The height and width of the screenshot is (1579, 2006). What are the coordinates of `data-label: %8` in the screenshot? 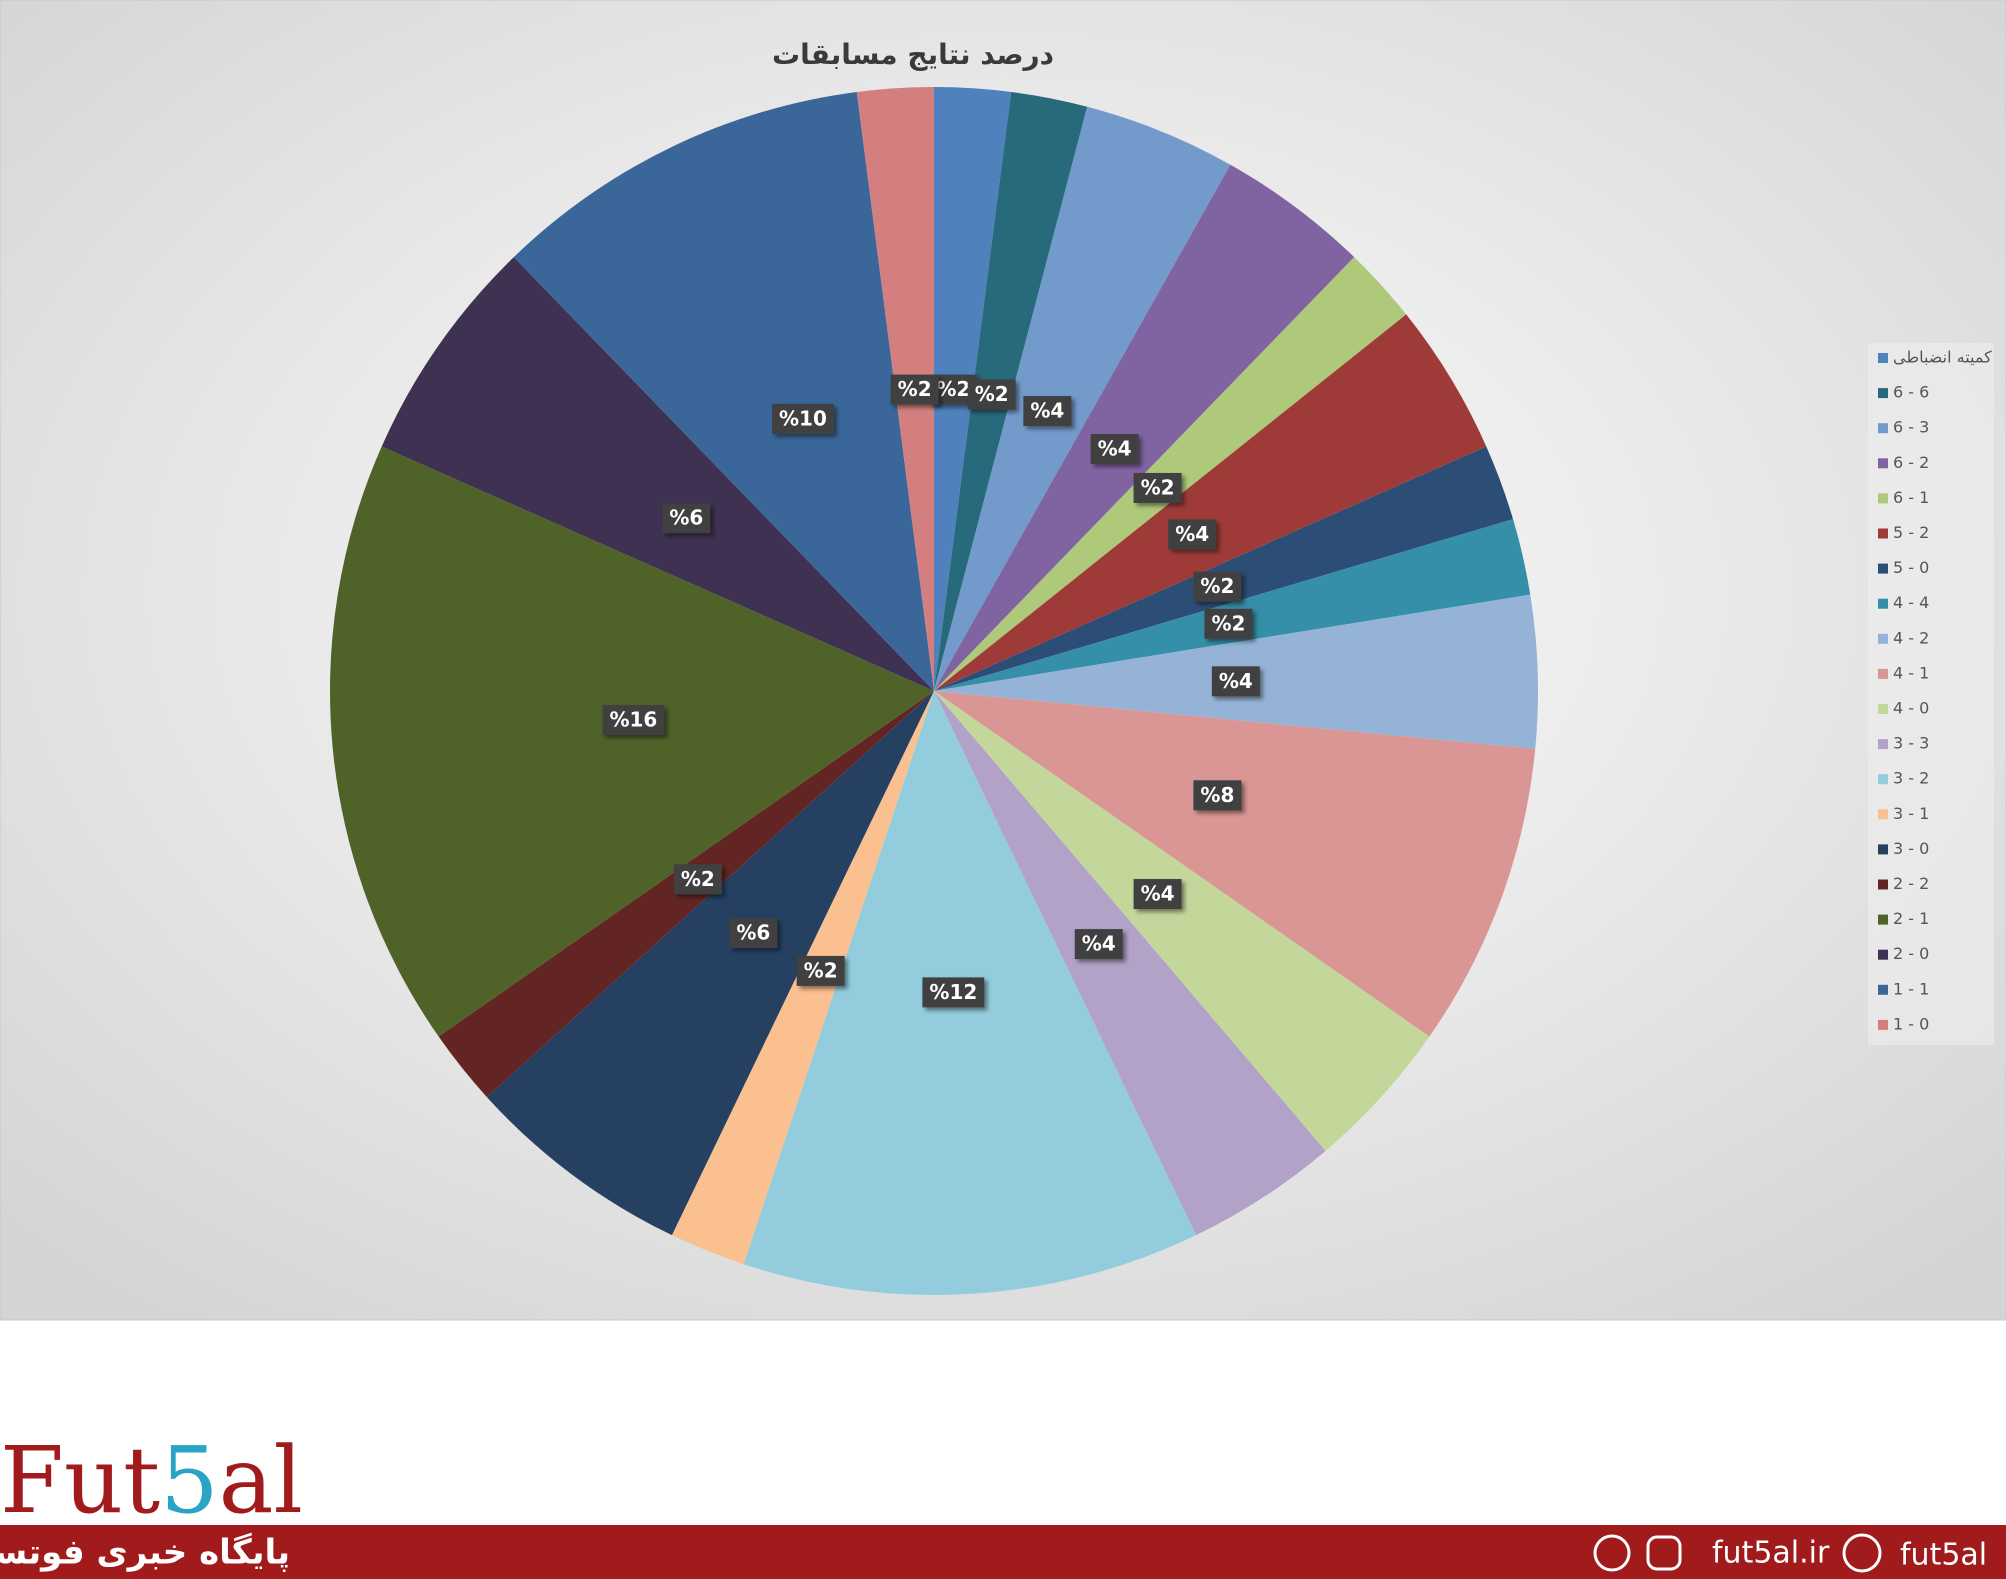 It's located at (1217, 795).